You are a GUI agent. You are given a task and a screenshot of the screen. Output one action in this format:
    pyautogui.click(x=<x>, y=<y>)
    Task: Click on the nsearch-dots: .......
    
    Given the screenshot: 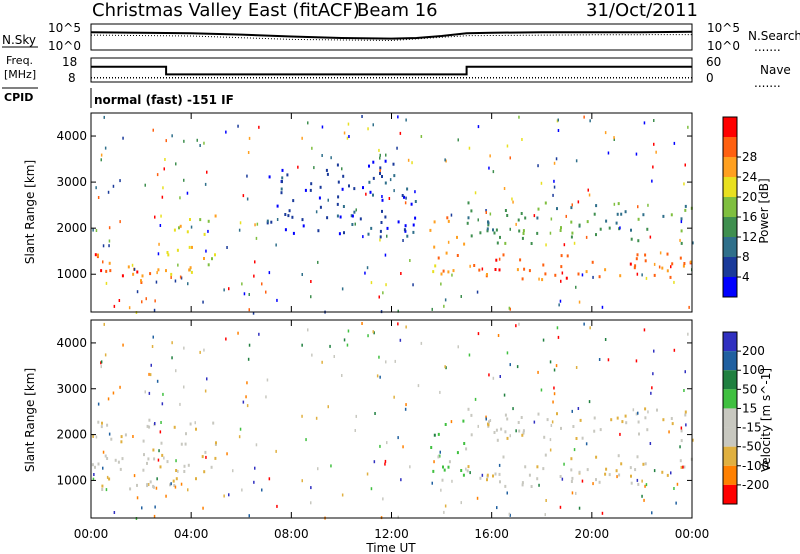 What is the action you would take?
    pyautogui.click(x=767, y=47)
    